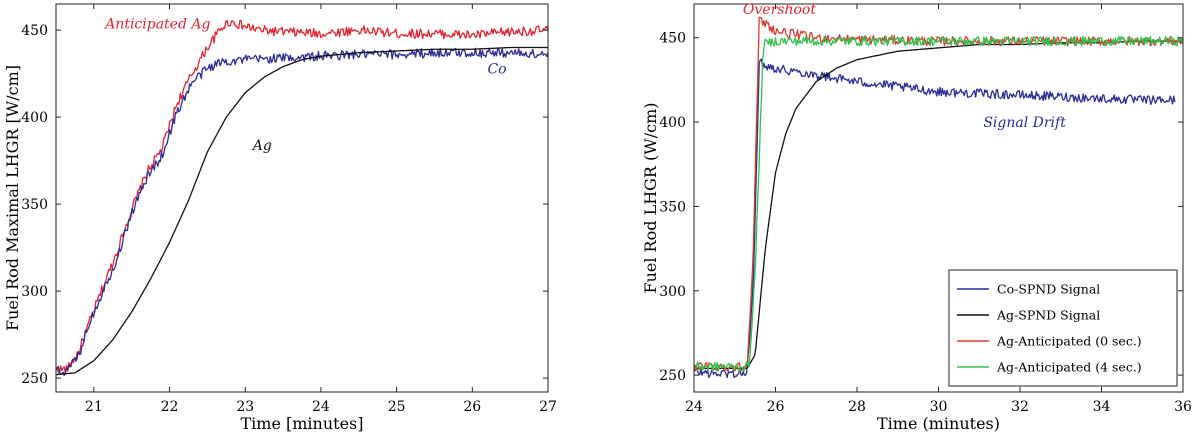  Describe the element at coordinates (261, 146) in the screenshot. I see `annotation-ag: Ag` at that location.